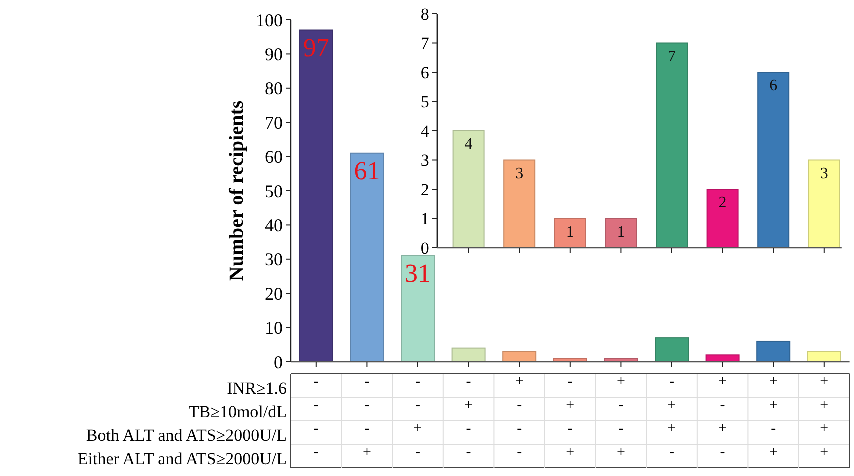 The image size is (854, 476). What do you see at coordinates (316, 417) in the screenshot?
I see `x-tick-label: - - - -` at bounding box center [316, 417].